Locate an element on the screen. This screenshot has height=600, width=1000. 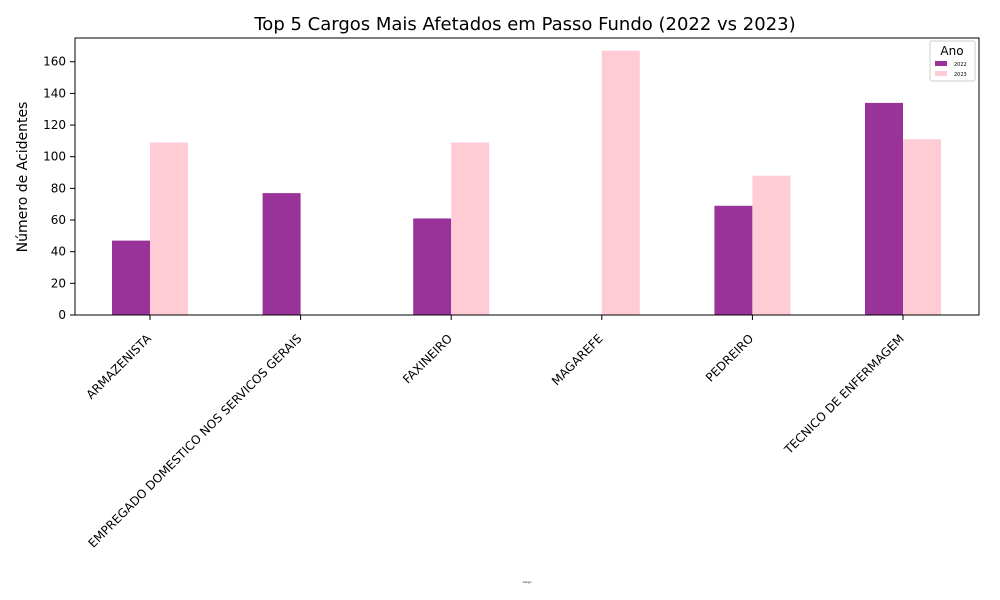
legend-label-2023: 2023 is located at coordinates (960, 75).